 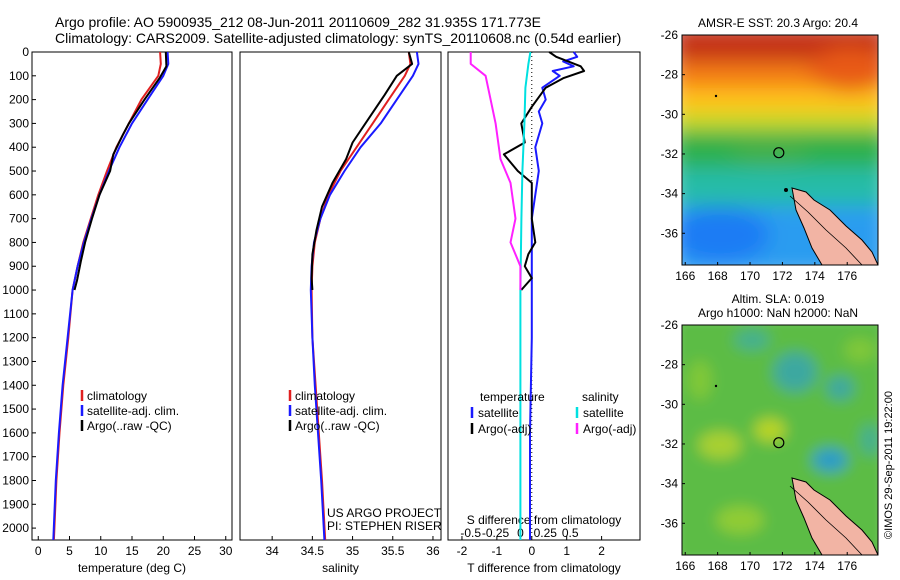 I want to click on temperature-xtick-label: 15, so click(x=132, y=551).